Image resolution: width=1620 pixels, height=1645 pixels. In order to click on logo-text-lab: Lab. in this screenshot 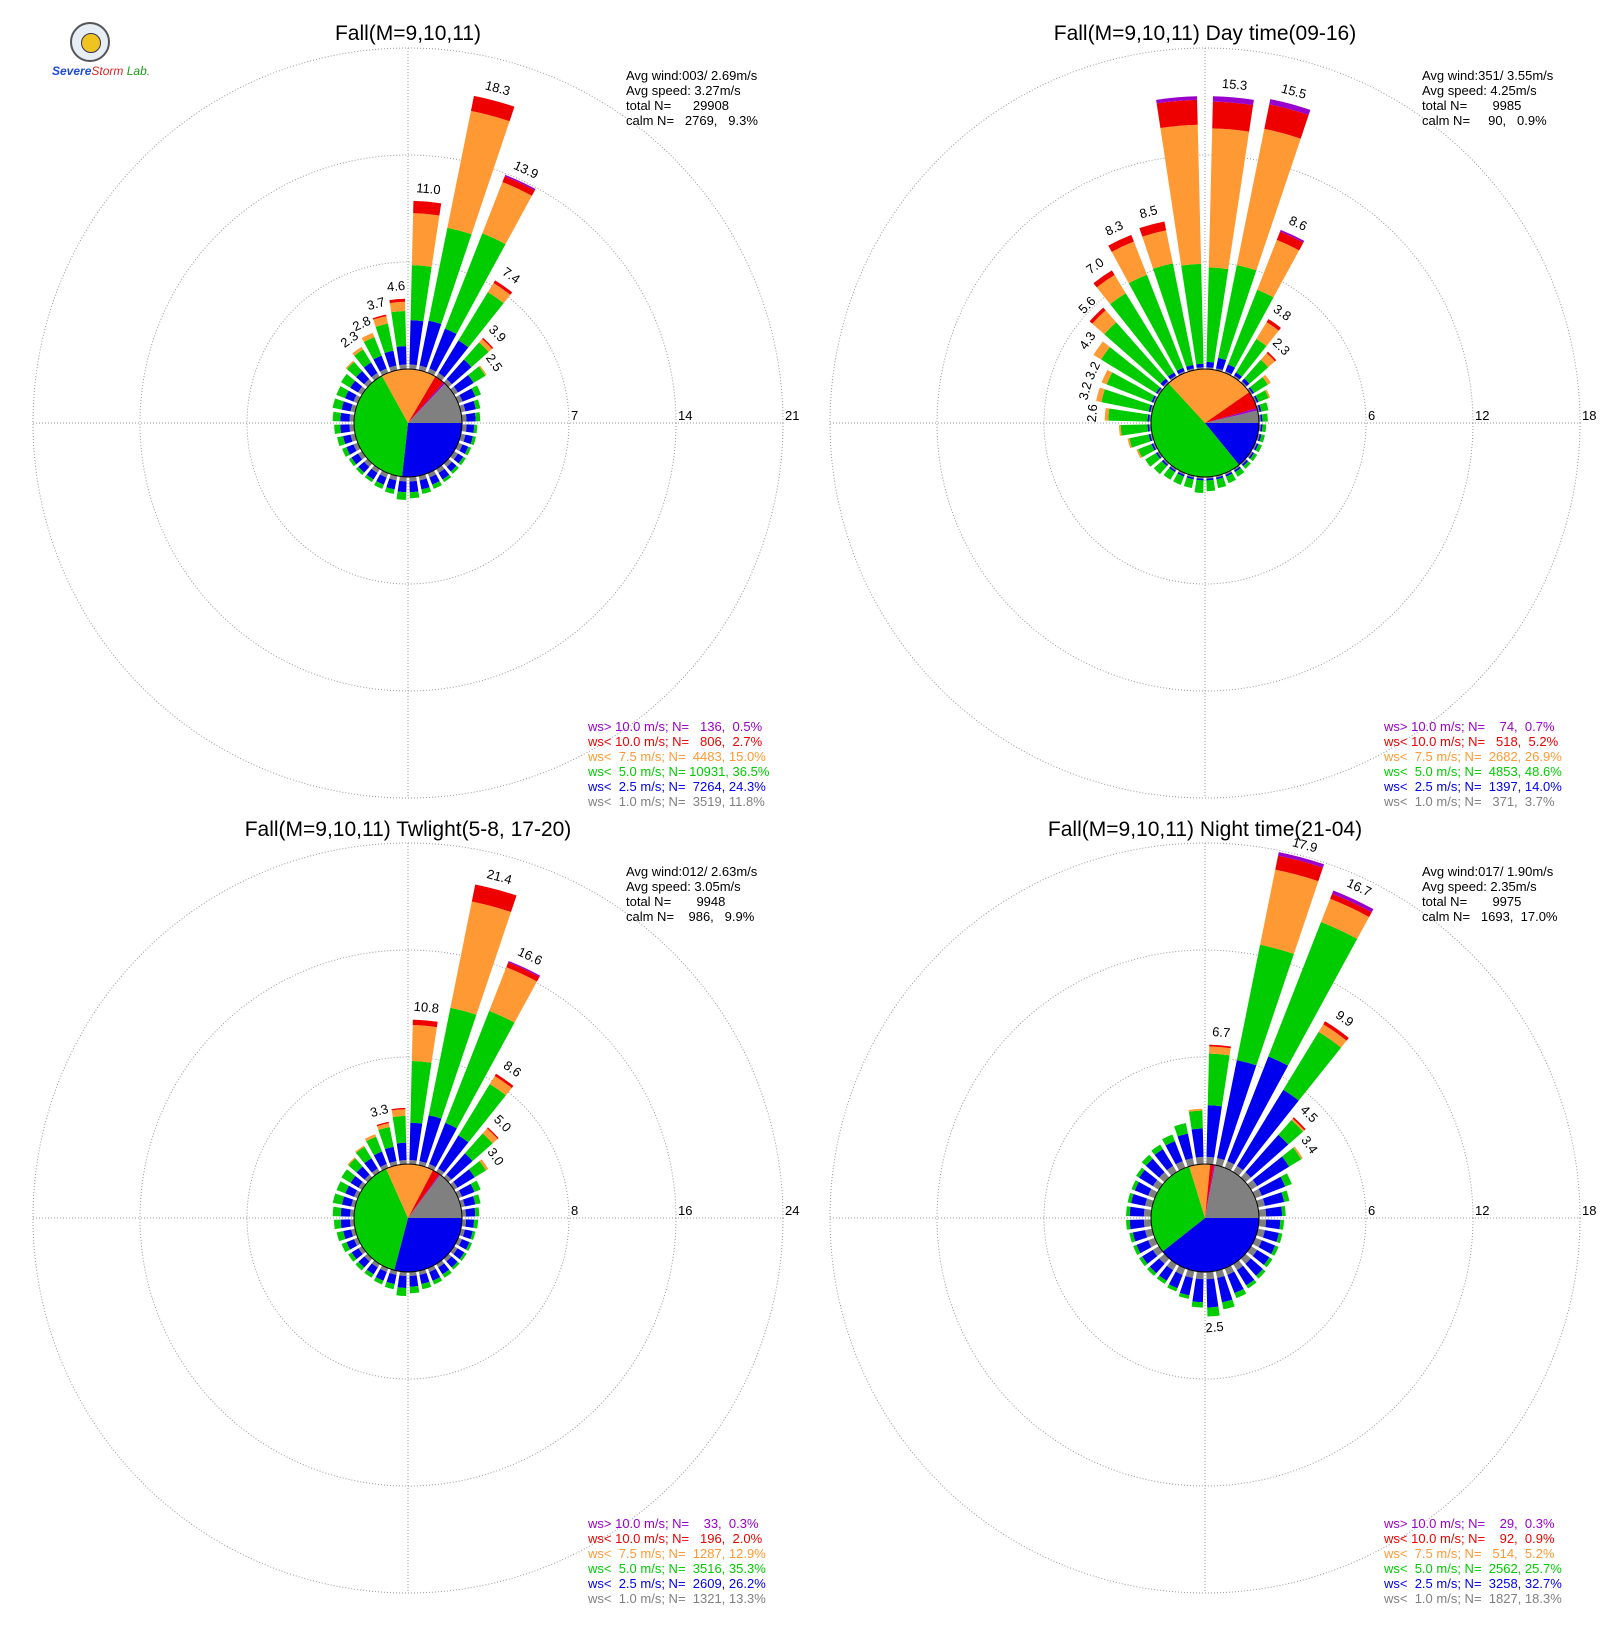, I will do `click(138, 71)`.